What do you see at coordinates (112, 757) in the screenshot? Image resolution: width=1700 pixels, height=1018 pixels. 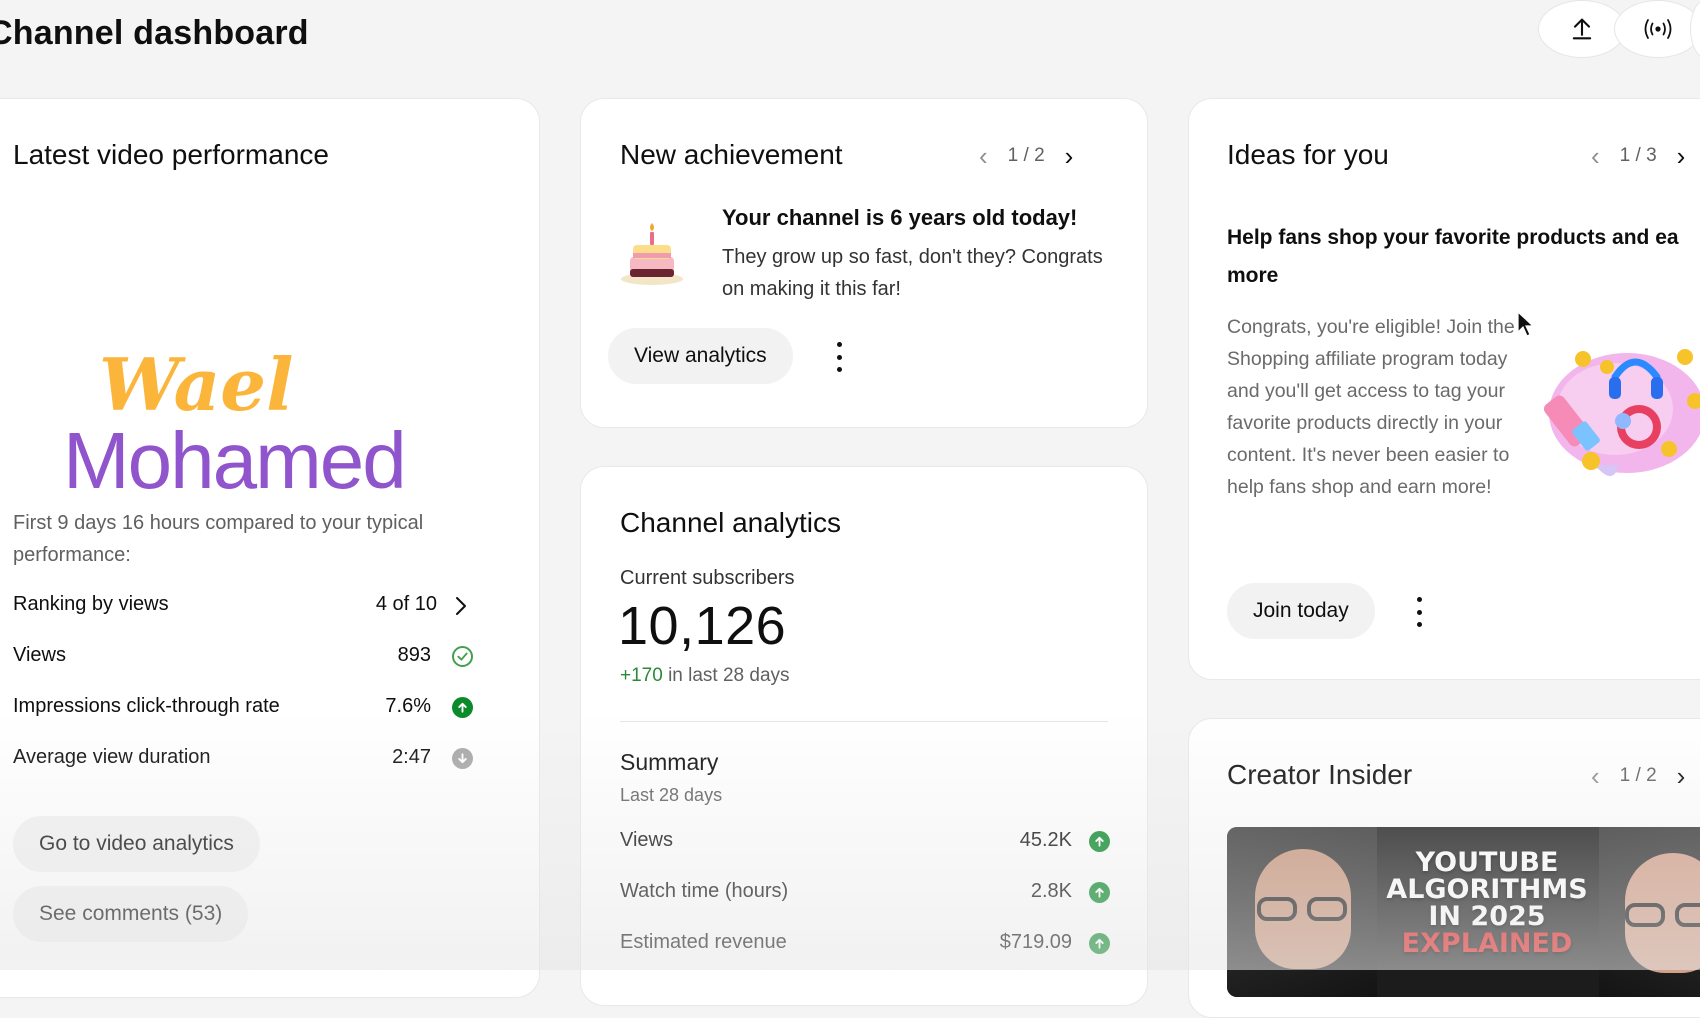 I see `metric-label: Average view duration` at bounding box center [112, 757].